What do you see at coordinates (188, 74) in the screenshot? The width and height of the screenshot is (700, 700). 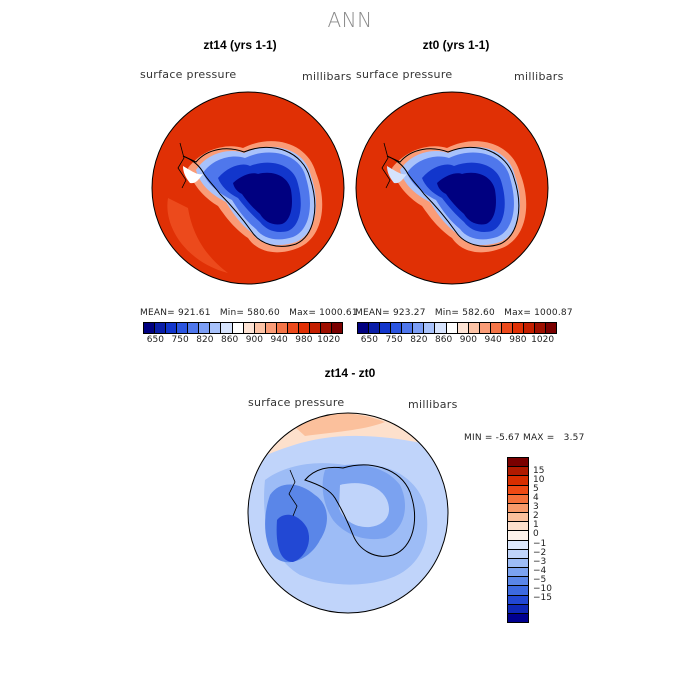 I see `panel-1-variable: surface pressure` at bounding box center [188, 74].